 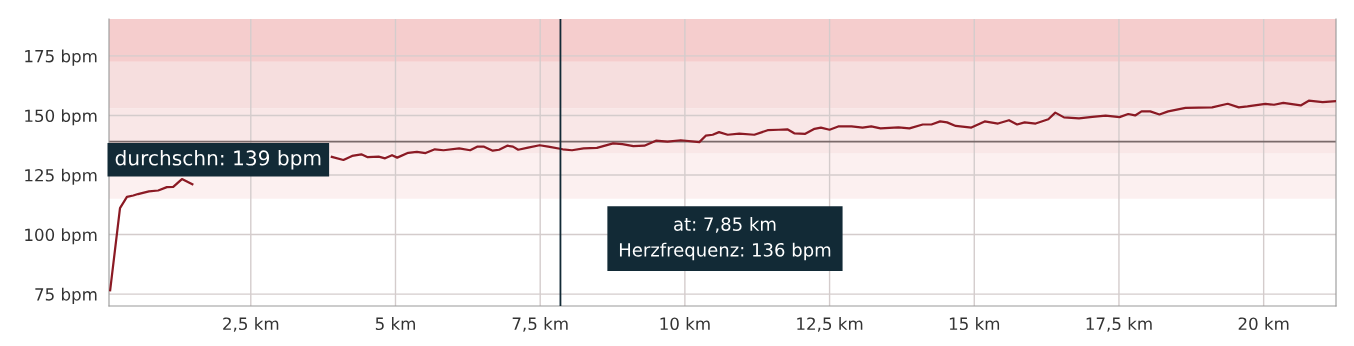 I want to click on x-tick-label: 20 km, so click(x=1263, y=324).